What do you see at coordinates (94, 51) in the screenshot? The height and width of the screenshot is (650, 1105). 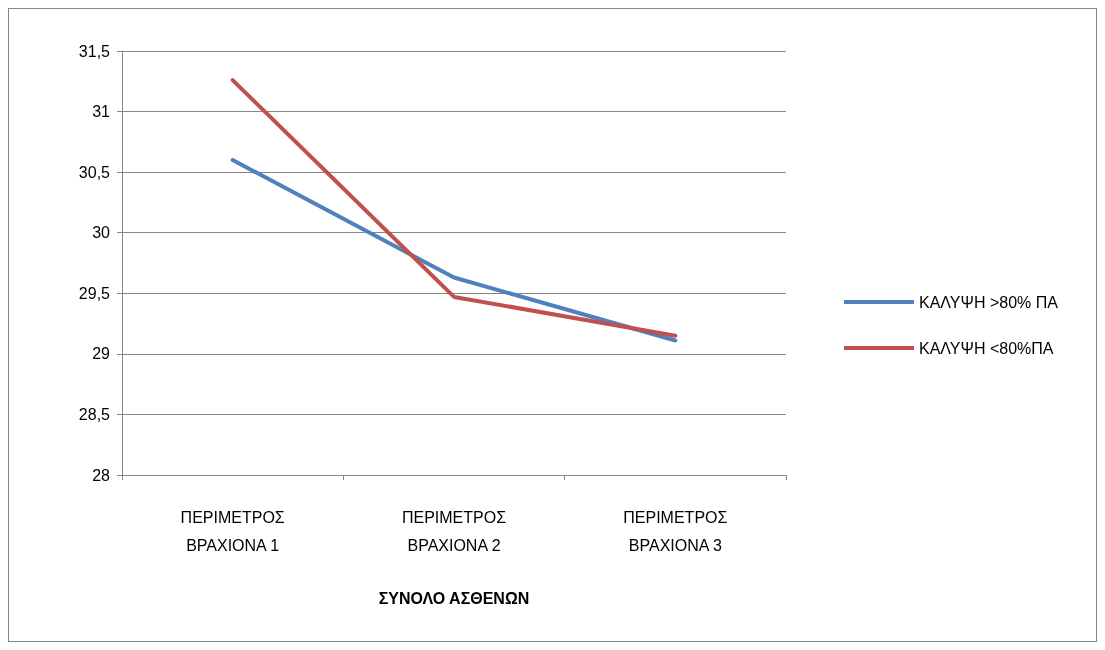 I see `y-tick-label: 31,5` at bounding box center [94, 51].